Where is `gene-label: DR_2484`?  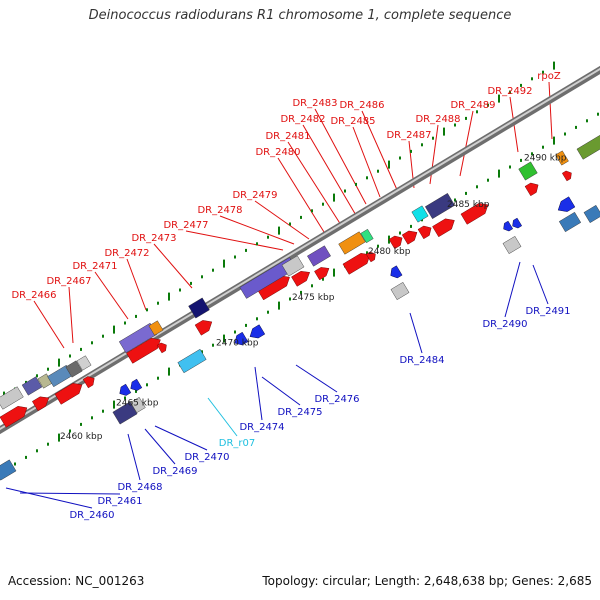 gene-label: DR_2484 is located at coordinates (421, 360).